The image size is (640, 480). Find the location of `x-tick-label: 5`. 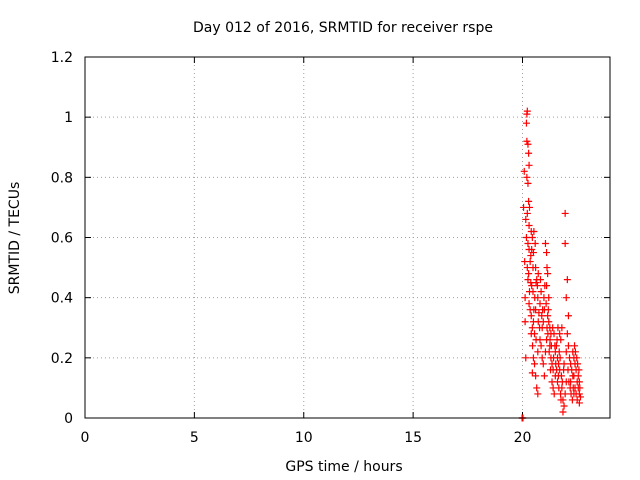

x-tick-label: 5 is located at coordinates (194, 438).